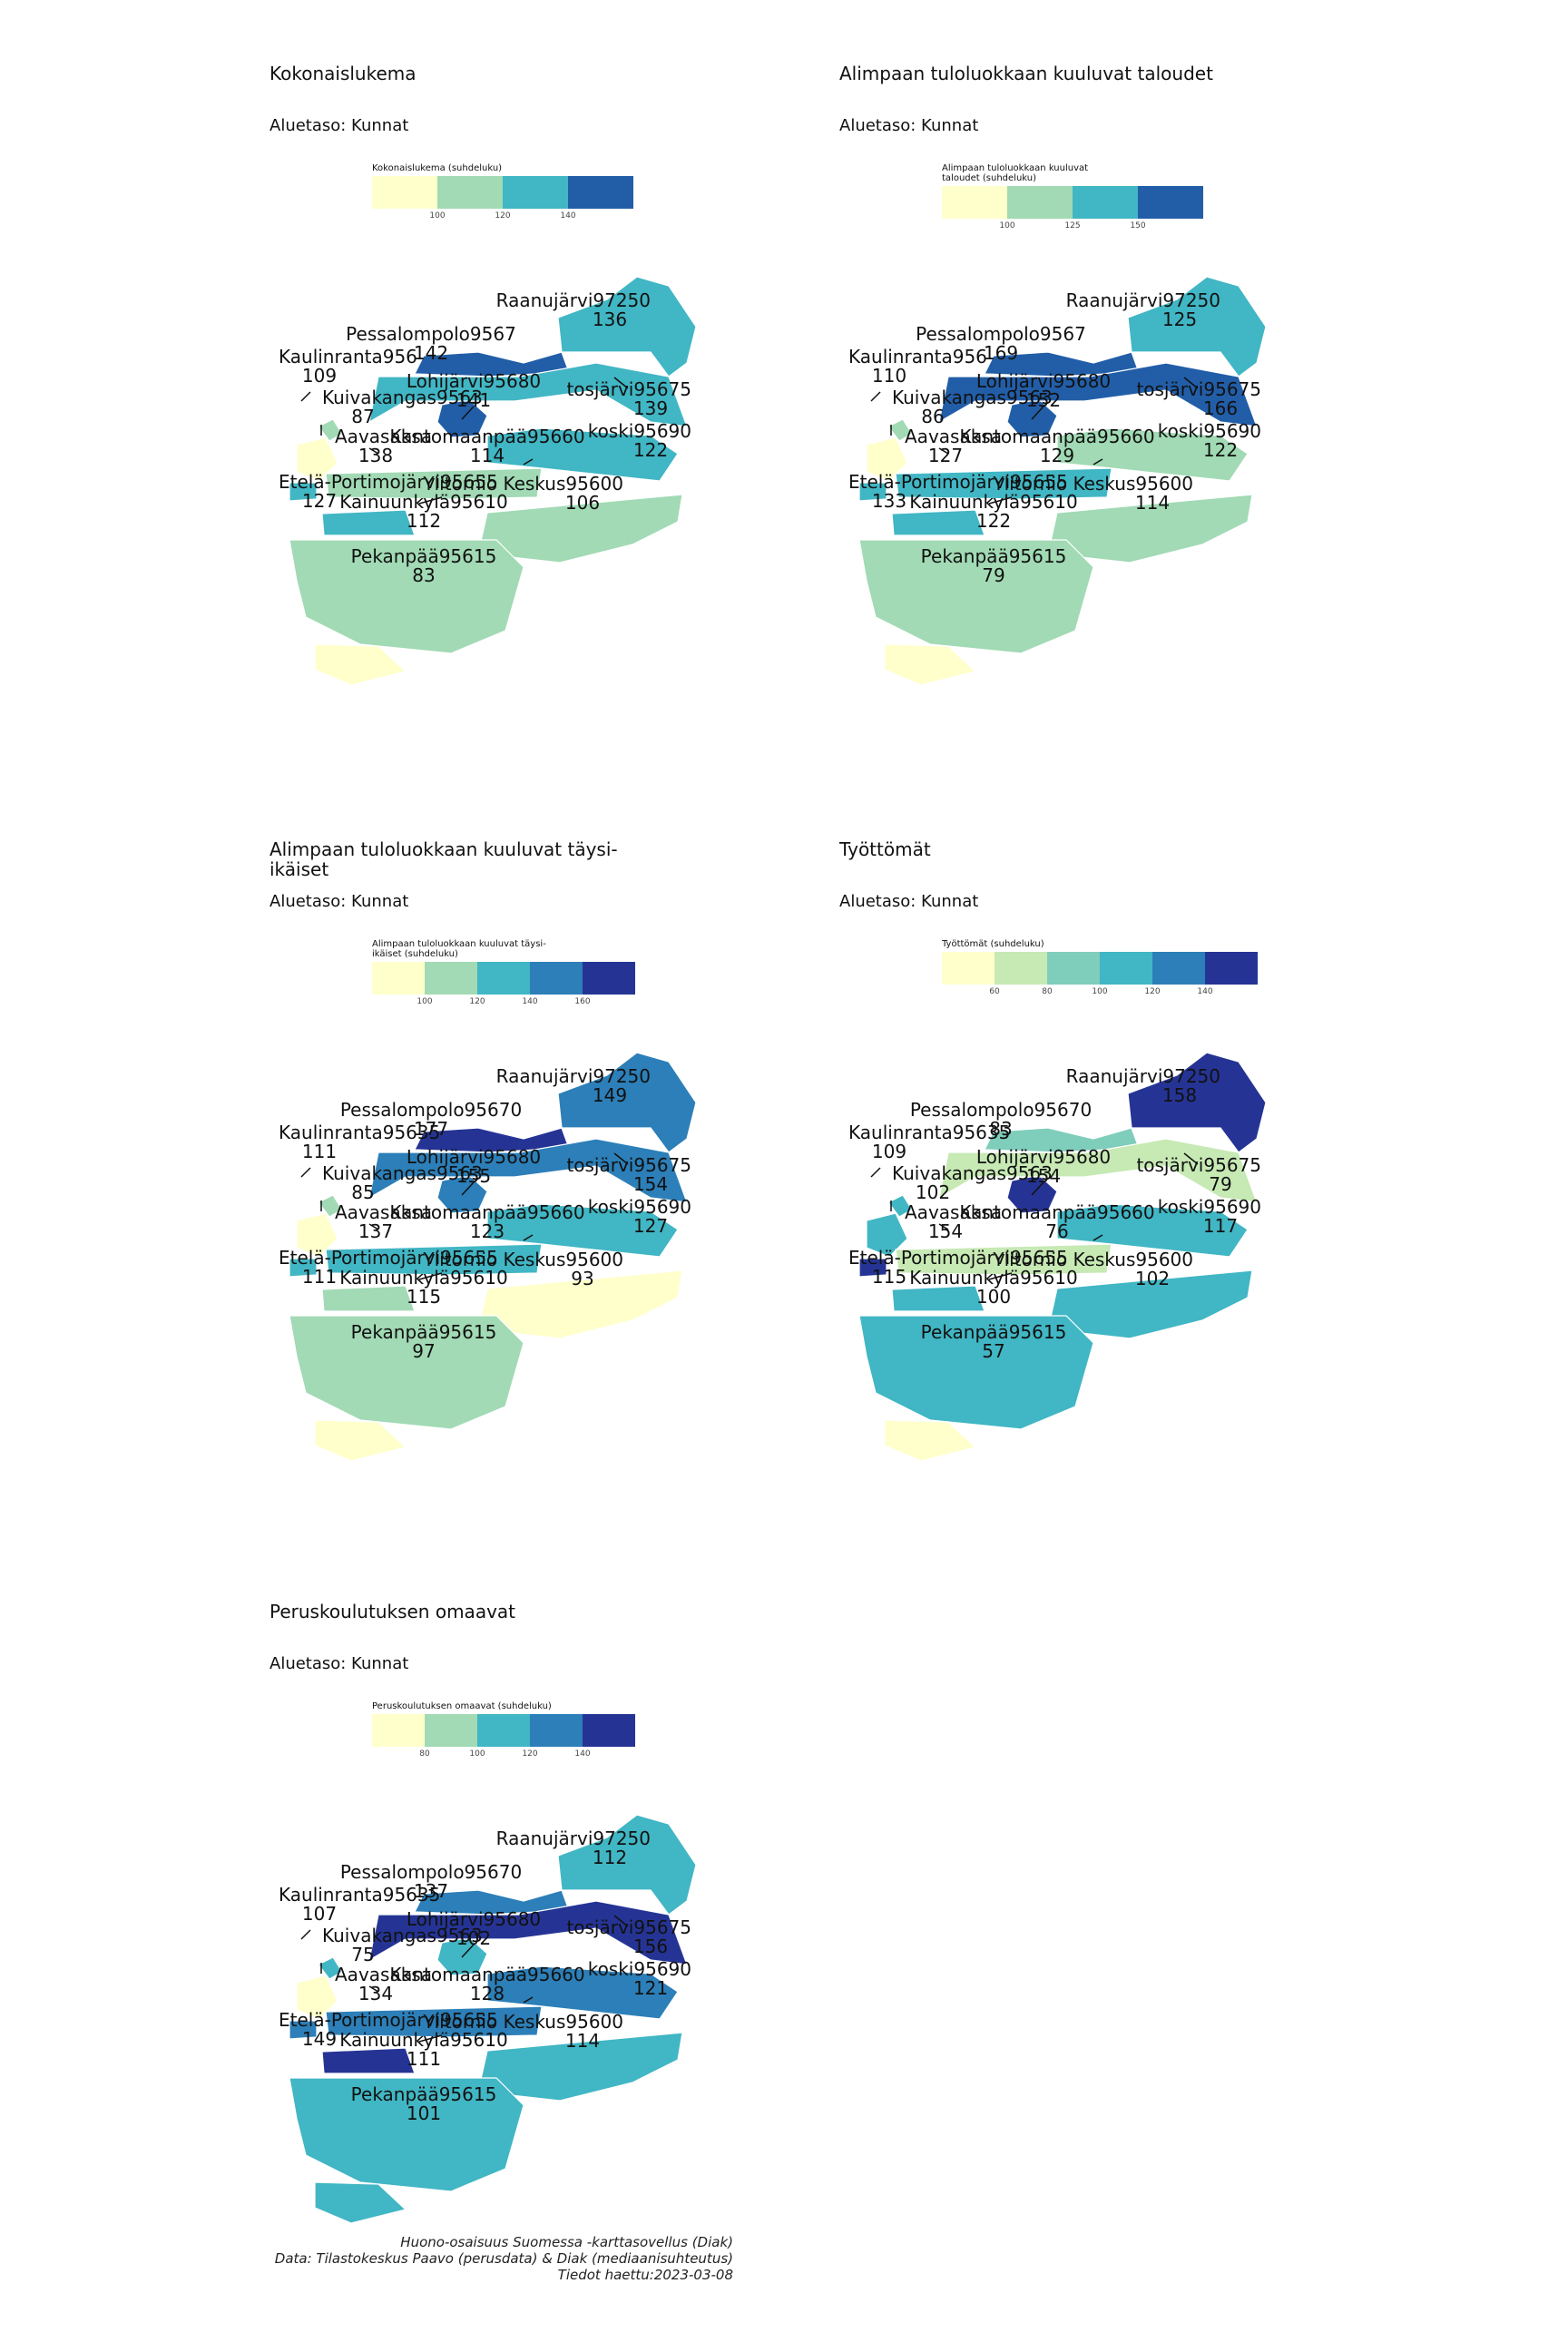 This screenshot has height=2352, width=1568. What do you see at coordinates (650, 408) in the screenshot?
I see `region-value-label: 139` at bounding box center [650, 408].